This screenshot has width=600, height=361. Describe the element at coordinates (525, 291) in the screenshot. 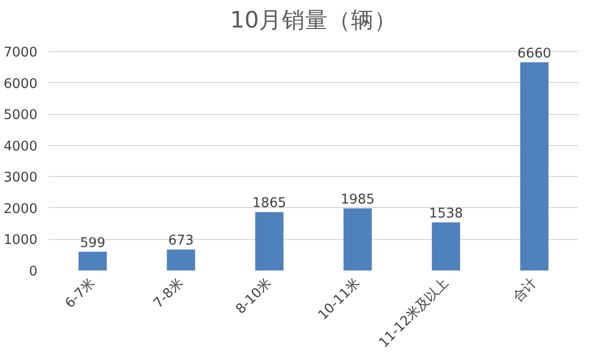

I see `x-tick-label: 合计` at that location.